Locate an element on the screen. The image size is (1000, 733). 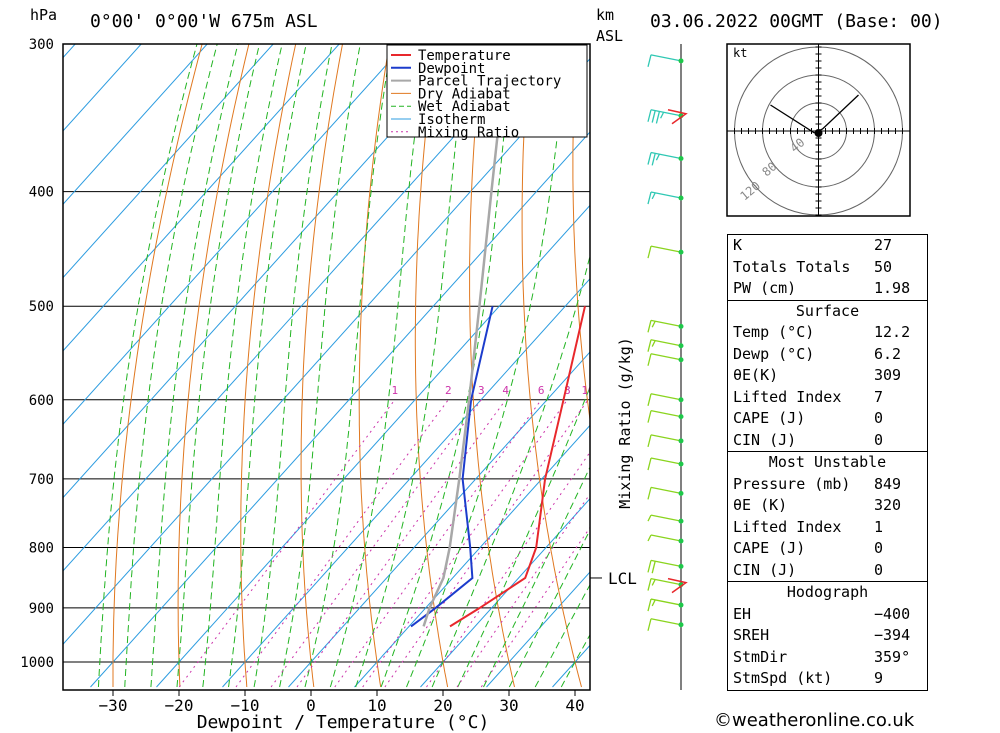
index-row: Dewp (°C) 6.2 is located at coordinates (827, 355).